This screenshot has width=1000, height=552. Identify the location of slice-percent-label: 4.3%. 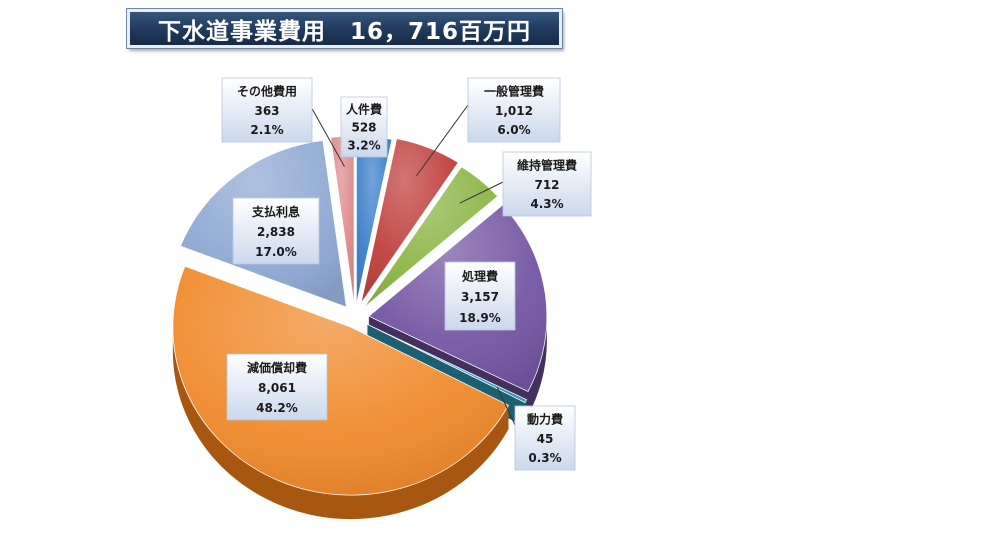
(546, 204).